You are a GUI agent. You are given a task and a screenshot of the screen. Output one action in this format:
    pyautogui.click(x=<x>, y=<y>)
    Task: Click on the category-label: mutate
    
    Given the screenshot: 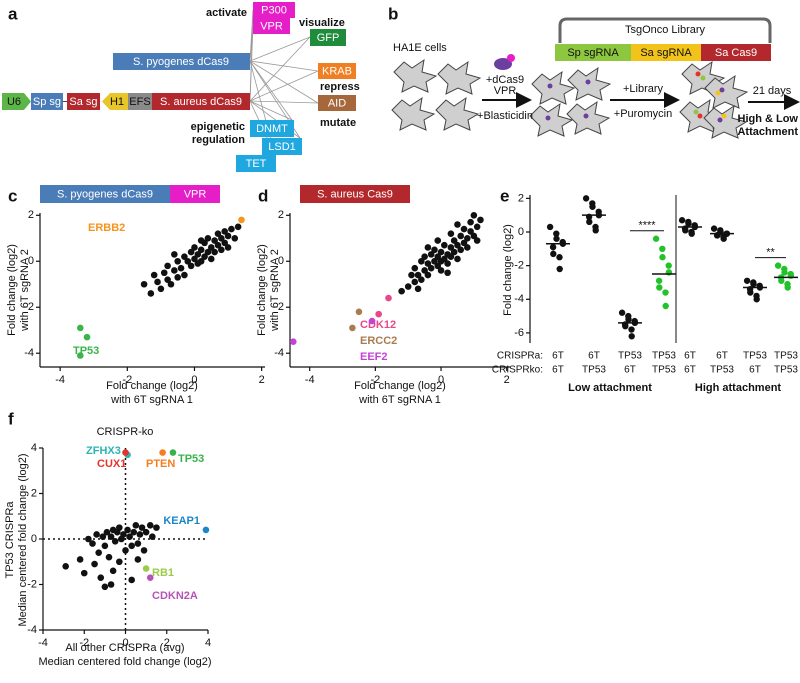 What is the action you would take?
    pyautogui.click(x=338, y=123)
    